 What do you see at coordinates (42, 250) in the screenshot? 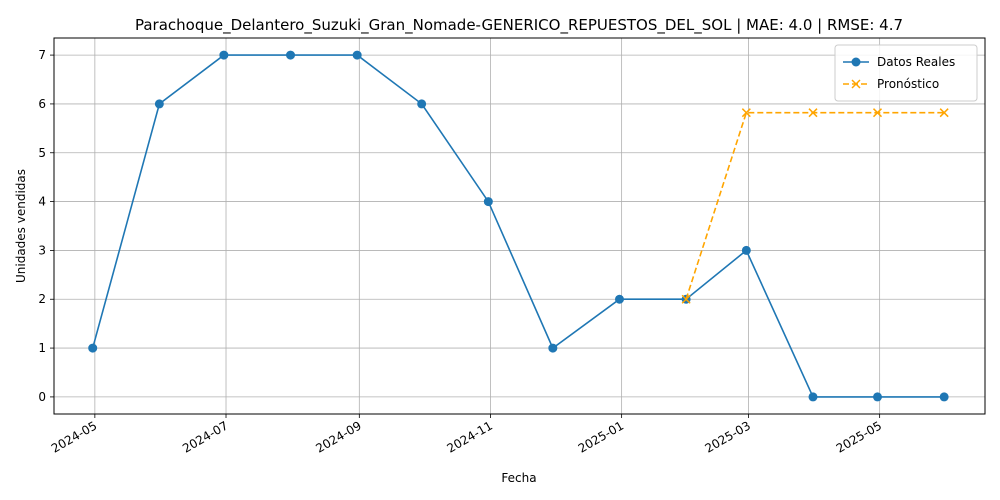
I see `y-tick-label: 3` at bounding box center [42, 250].